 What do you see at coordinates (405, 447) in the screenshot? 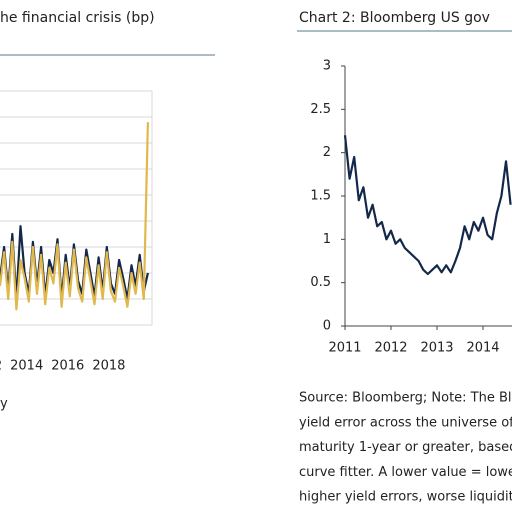
I see `source-note: maturity 1-year or greater, based` at bounding box center [405, 447].